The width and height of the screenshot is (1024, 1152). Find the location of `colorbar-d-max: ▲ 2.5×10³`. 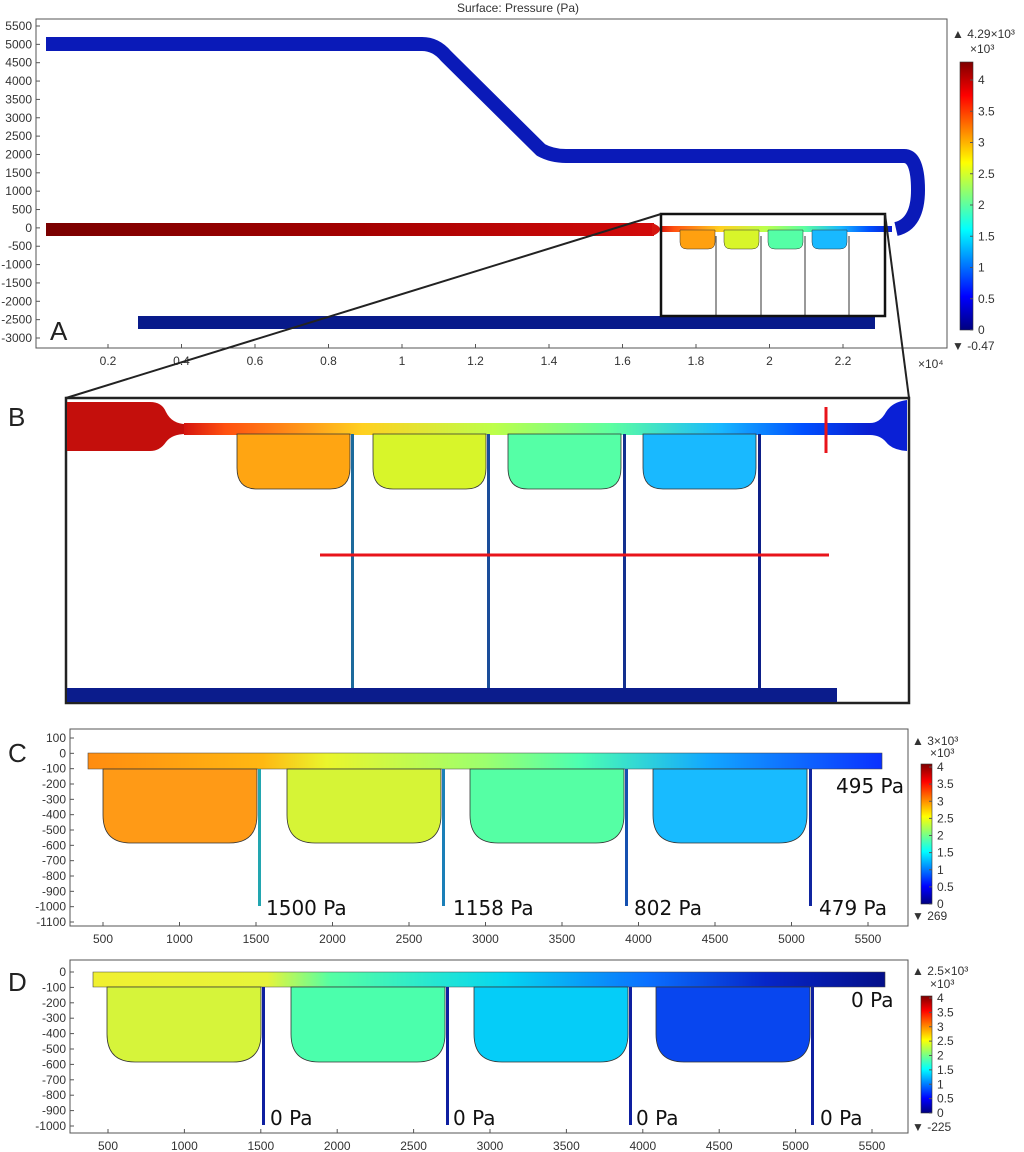

colorbar-d-max: ▲ 2.5×10³ is located at coordinates (940, 971).